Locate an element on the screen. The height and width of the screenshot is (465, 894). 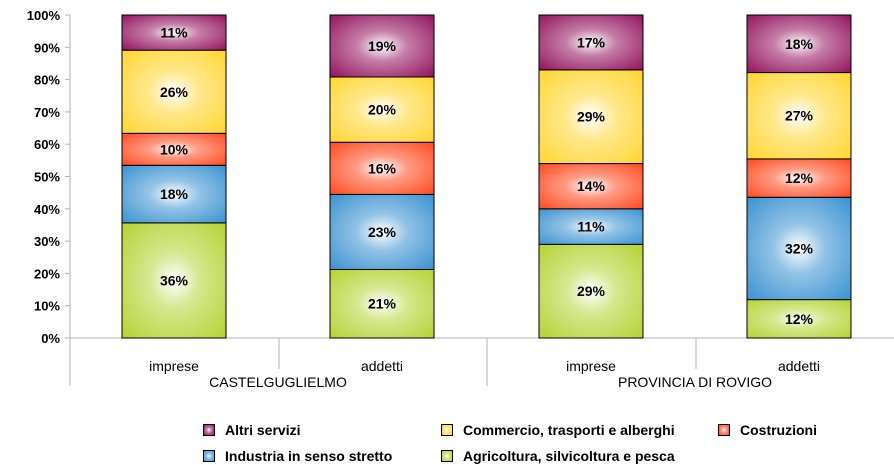
data-label: 16% is located at coordinates (382, 168).